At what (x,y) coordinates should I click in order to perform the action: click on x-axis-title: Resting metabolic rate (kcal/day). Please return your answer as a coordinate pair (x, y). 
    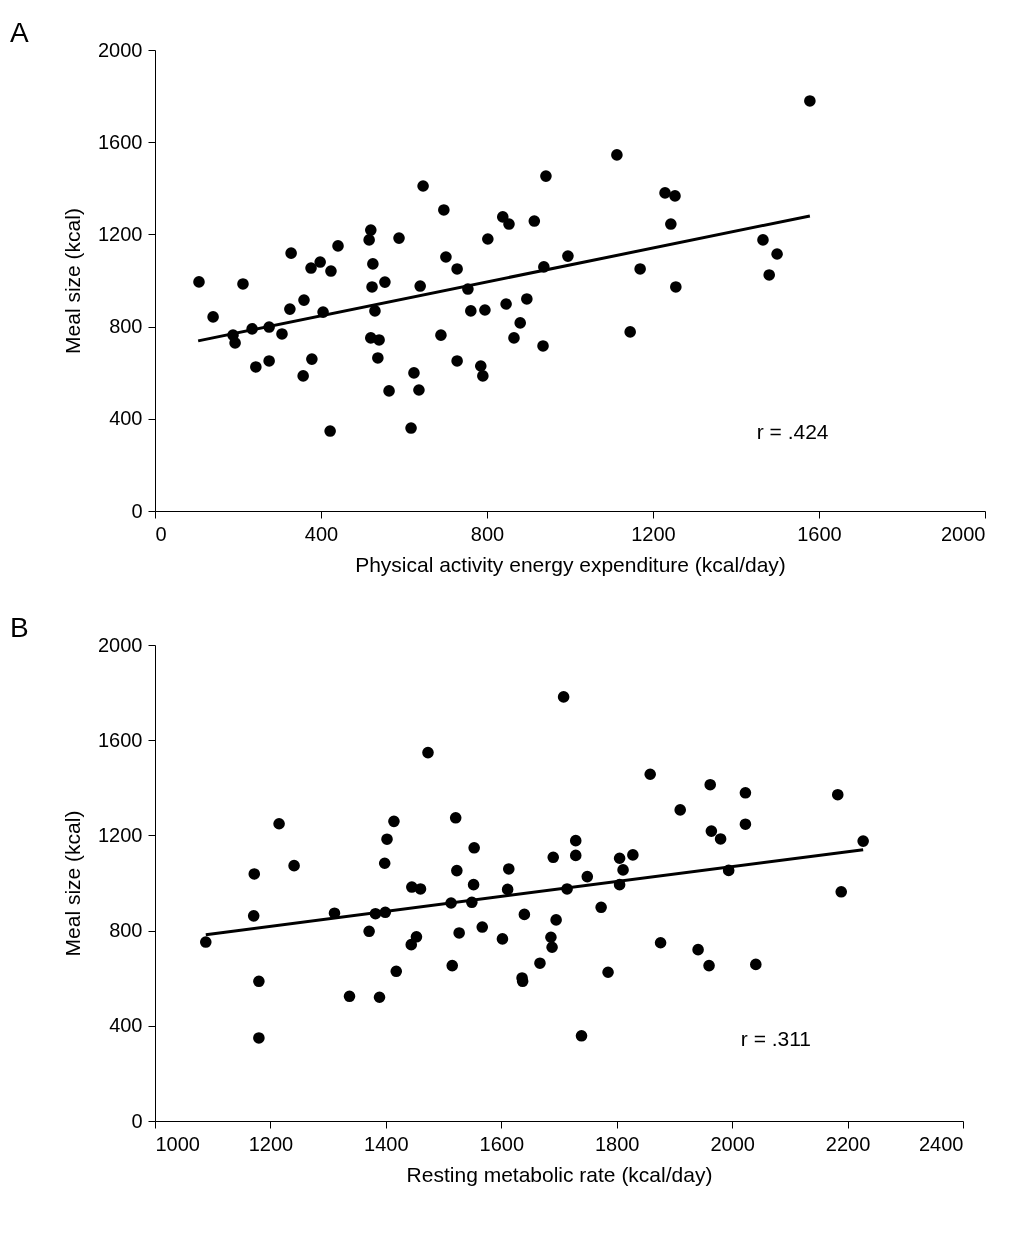
    Looking at the image, I should click on (559, 1174).